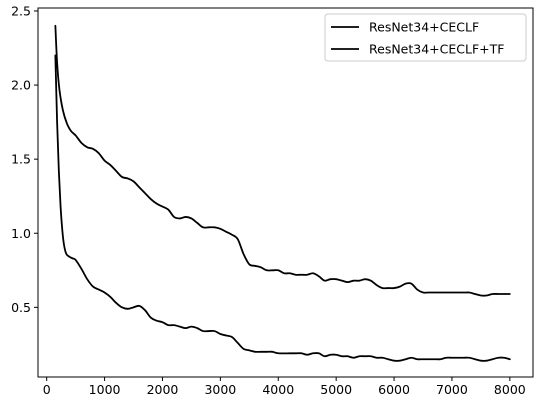  What do you see at coordinates (336, 389) in the screenshot?
I see `x-tick-label: 5000` at bounding box center [336, 389].